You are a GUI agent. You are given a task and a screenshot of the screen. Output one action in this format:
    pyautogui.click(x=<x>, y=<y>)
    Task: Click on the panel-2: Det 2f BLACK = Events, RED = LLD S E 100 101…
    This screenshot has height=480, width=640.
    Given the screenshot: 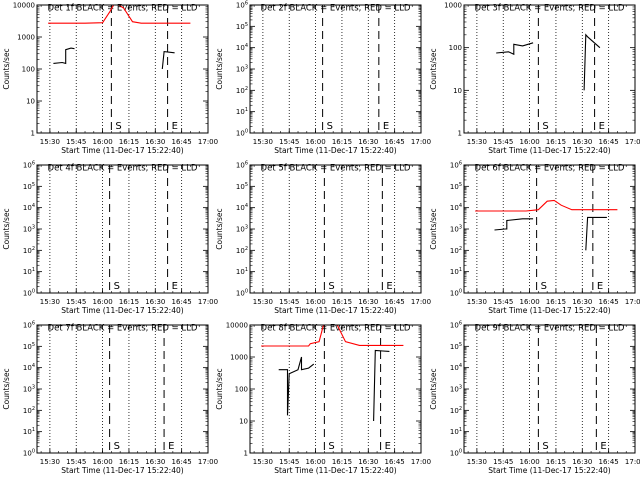 What is the action you would take?
    pyautogui.click(x=323, y=78)
    